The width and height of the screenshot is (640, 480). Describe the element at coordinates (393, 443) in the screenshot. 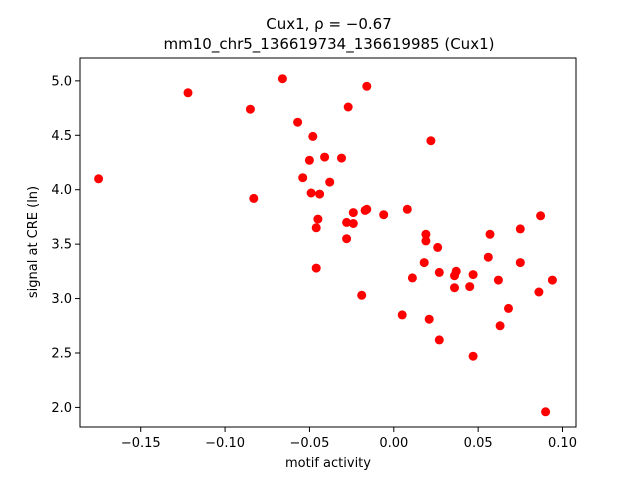

I see `x-tick-label: 0.00` at that location.